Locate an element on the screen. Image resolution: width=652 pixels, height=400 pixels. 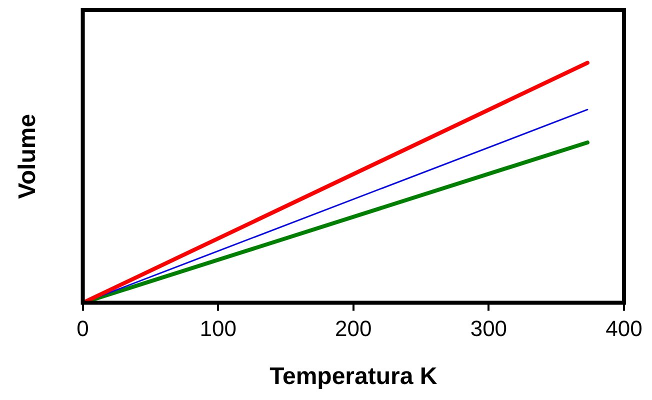
x-axis-title: Temperatura K is located at coordinates (354, 376).